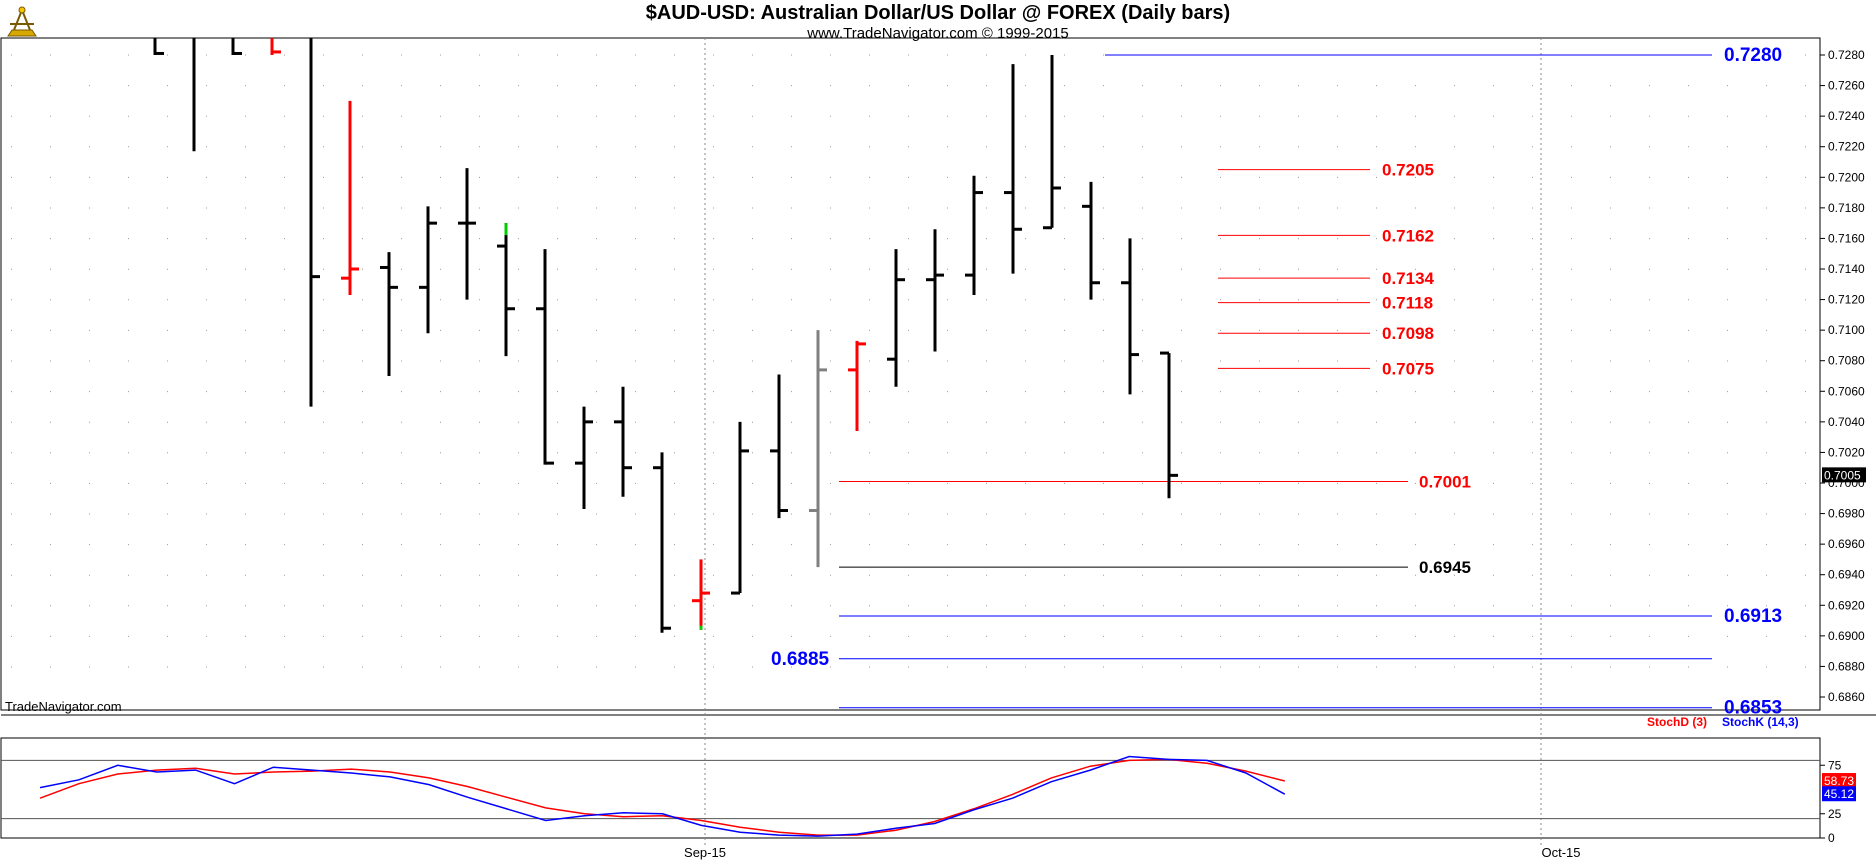  I want to click on level-label-0.7075: 0.7075, so click(1408, 368).